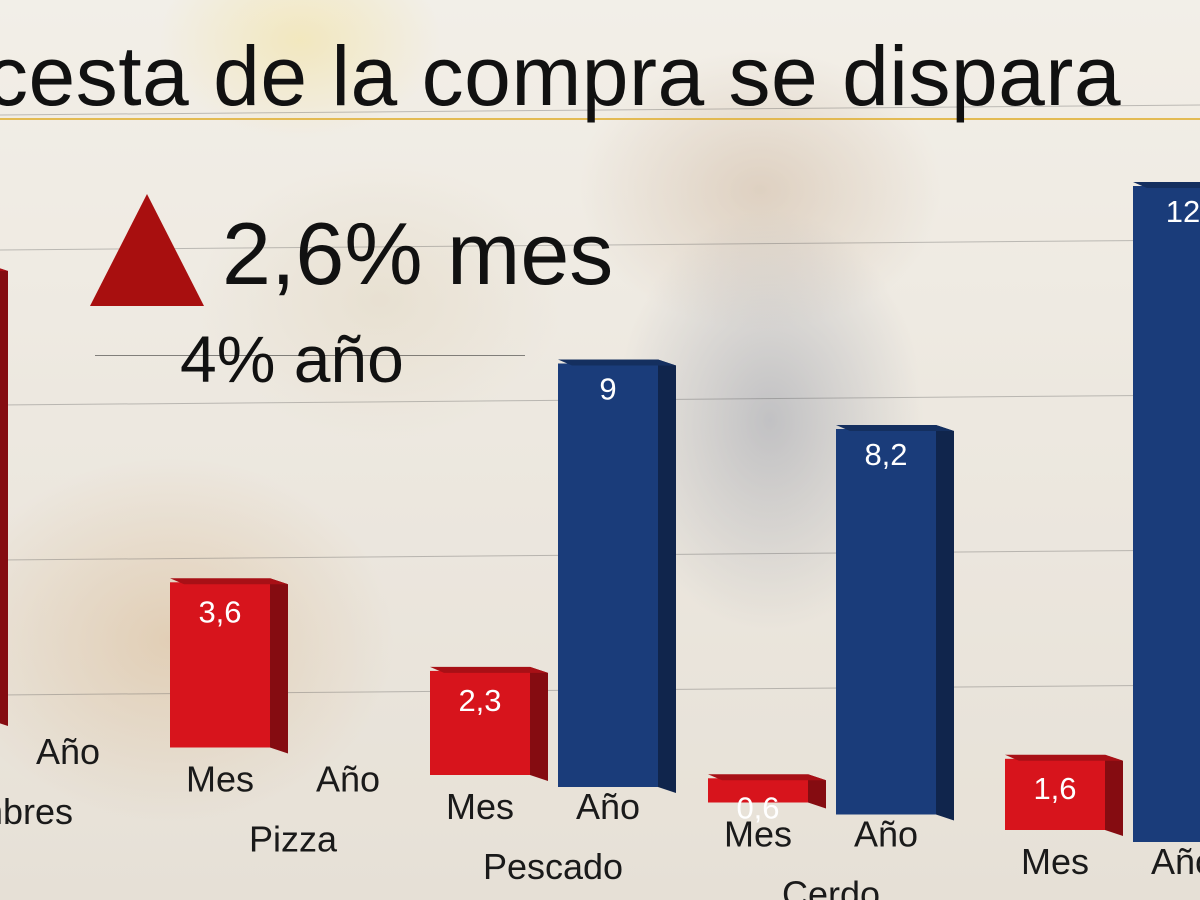  What do you see at coordinates (292, 359) in the screenshot?
I see `yearly-change-headline: 4% año` at bounding box center [292, 359].